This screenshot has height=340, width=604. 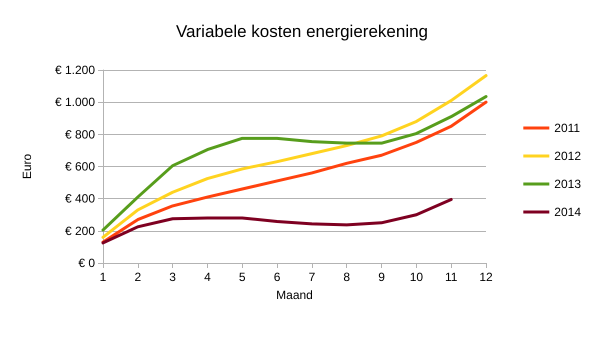 I want to click on y-tick-label: € 600, so click(x=80, y=167).